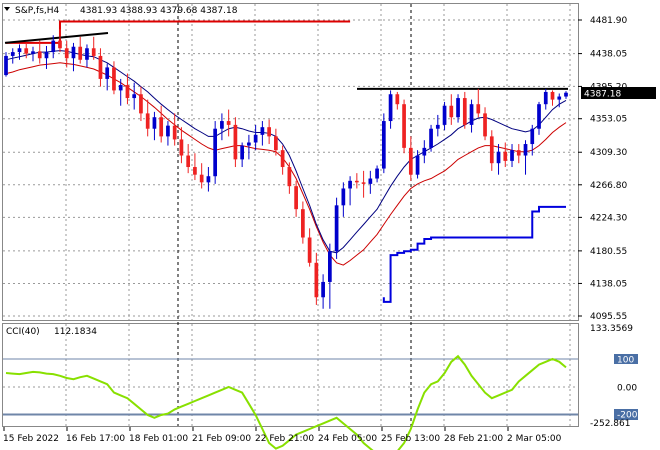  I want to click on ohlc-values: 4381.93 4388.93 4379.68 4387.18, so click(159, 11).